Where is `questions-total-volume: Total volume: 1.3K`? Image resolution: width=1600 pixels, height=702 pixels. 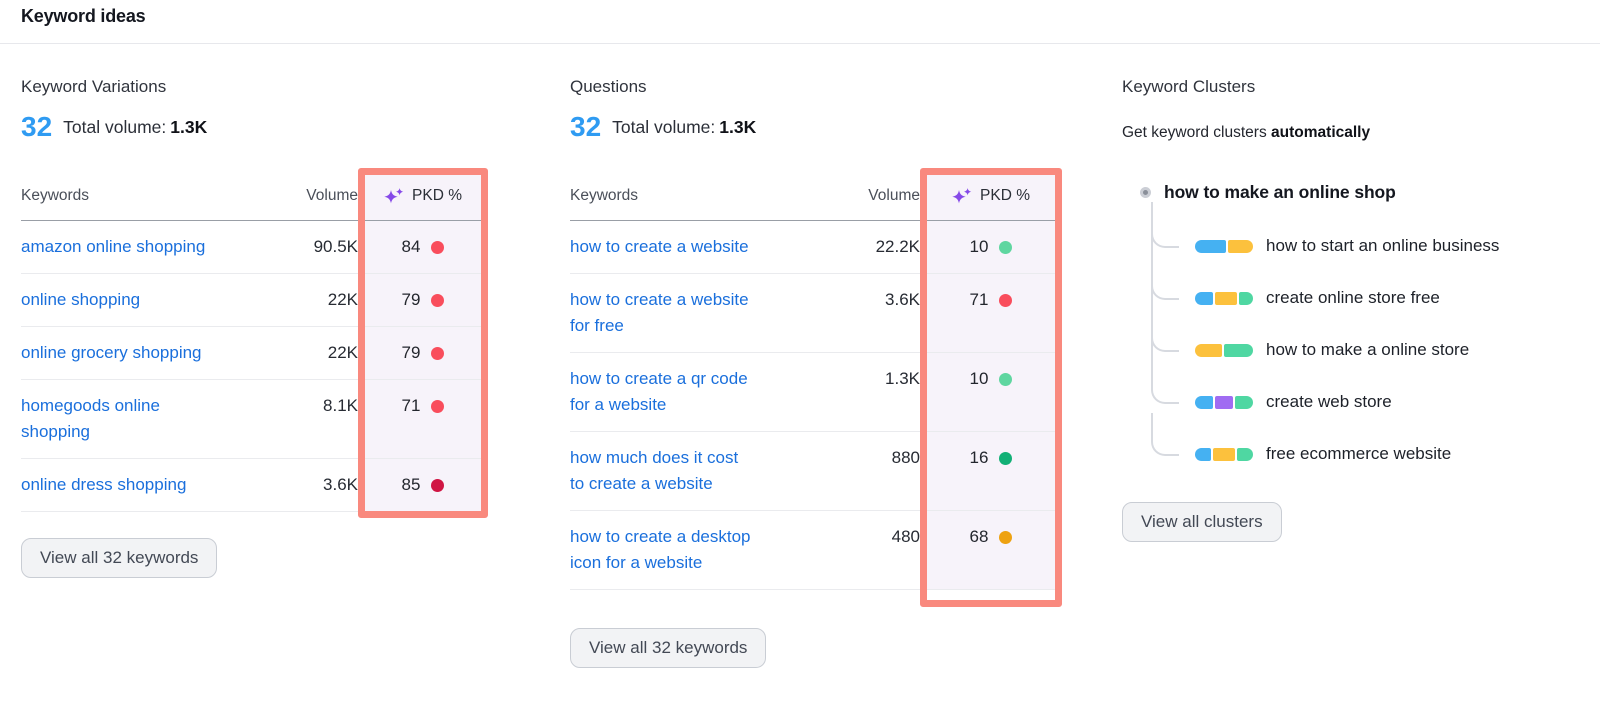 questions-total-volume: Total volume: 1.3K is located at coordinates (684, 127).